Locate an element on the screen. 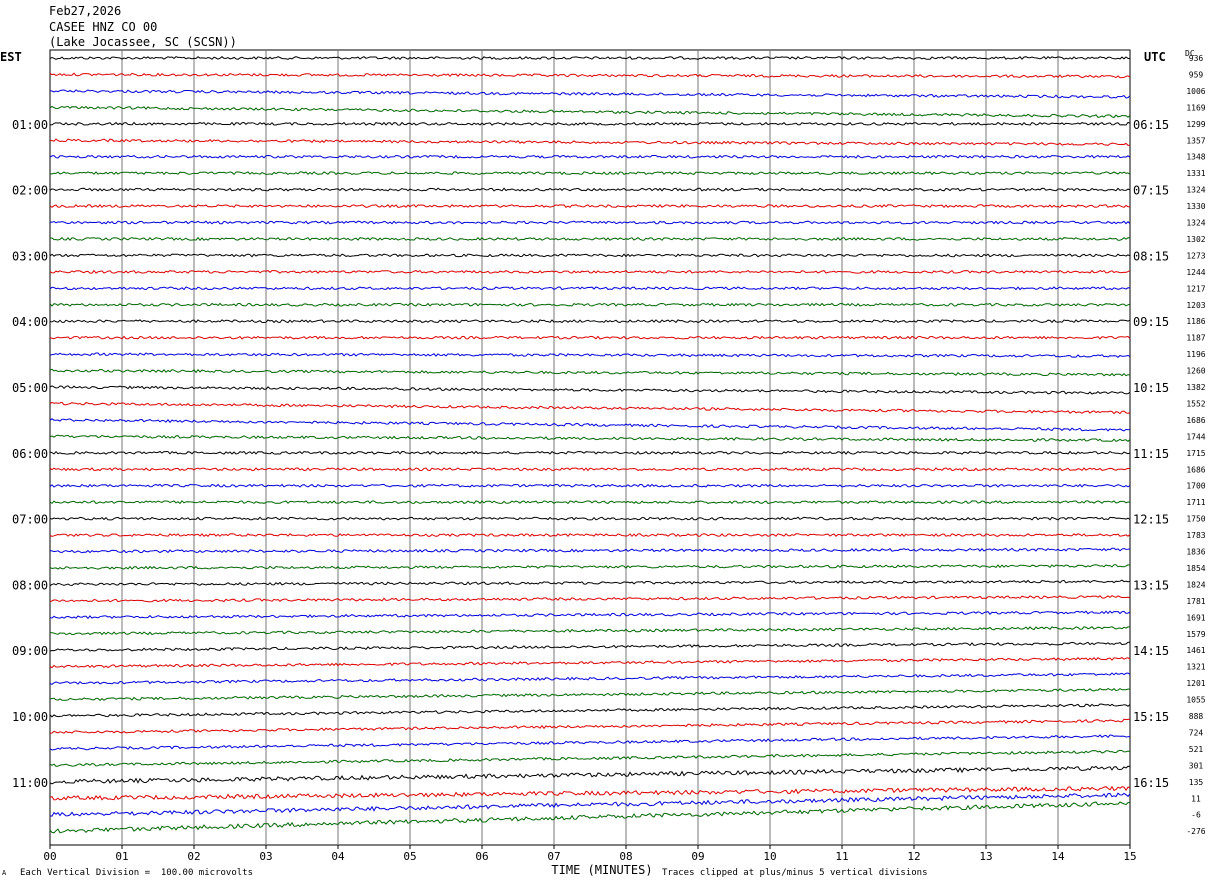 This screenshot has width=1210, height=886. x-tick-label: 04 is located at coordinates (338, 856).